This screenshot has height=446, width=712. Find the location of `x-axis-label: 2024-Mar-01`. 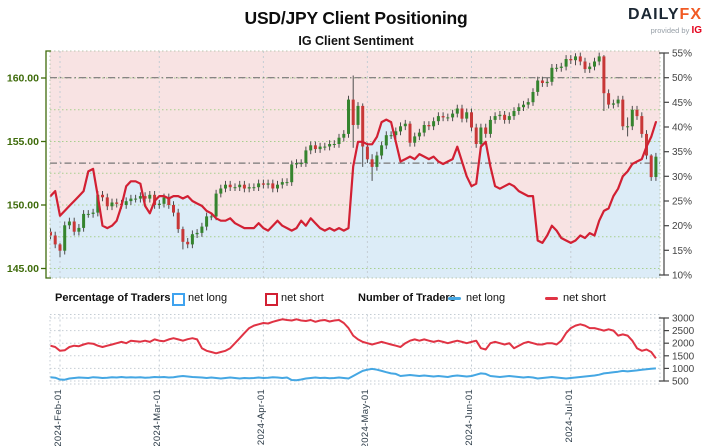

x-axis-label: 2024-Mar-01 is located at coordinates (157, 417).